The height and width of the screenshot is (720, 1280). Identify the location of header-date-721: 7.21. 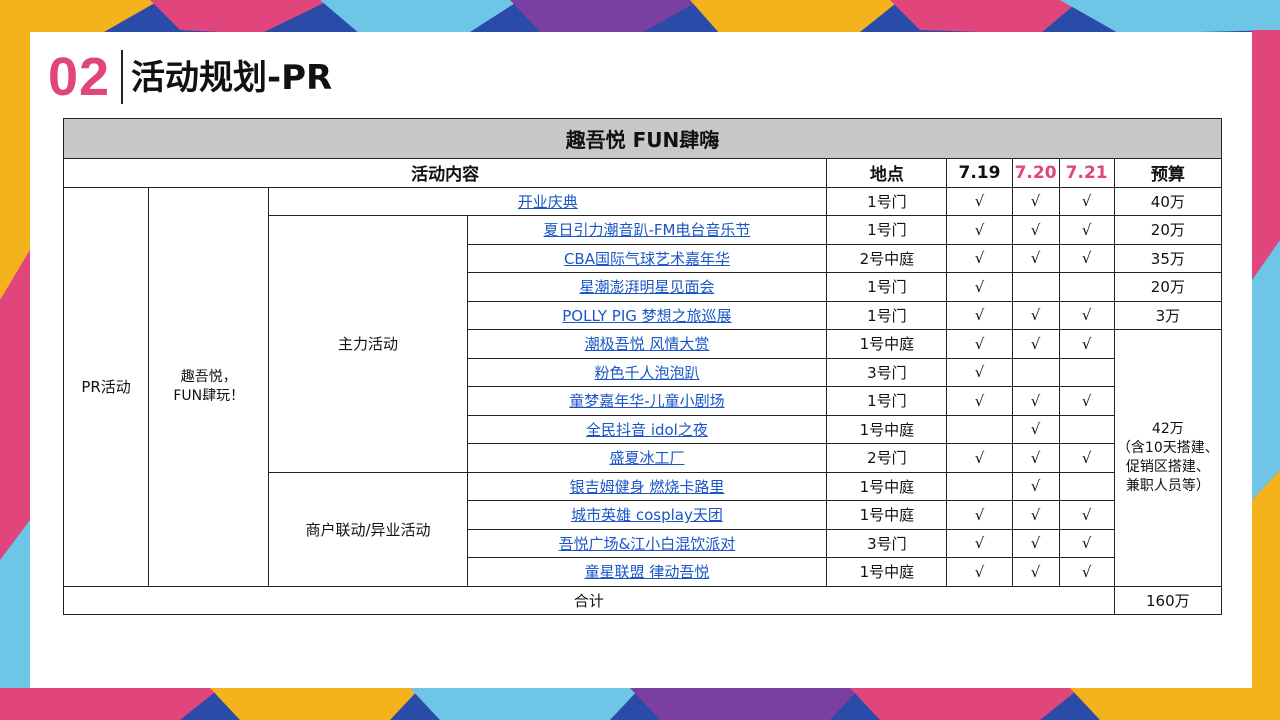
(1086, 173).